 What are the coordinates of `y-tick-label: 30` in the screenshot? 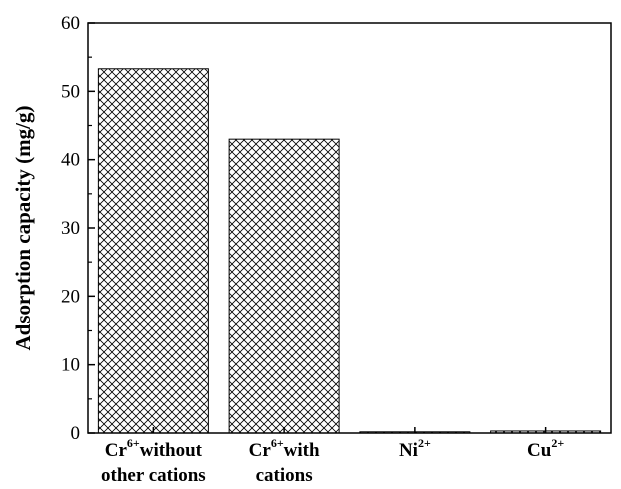 It's located at (70, 228).